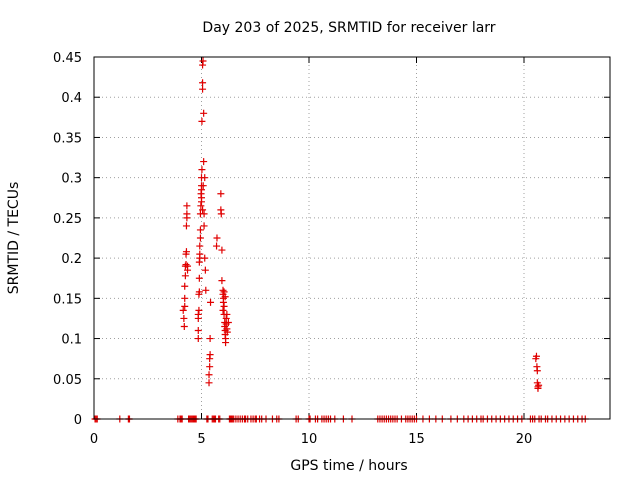 This screenshot has width=640, height=480. Describe the element at coordinates (67, 138) in the screenshot. I see `y-tick-label: 0.35` at that location.